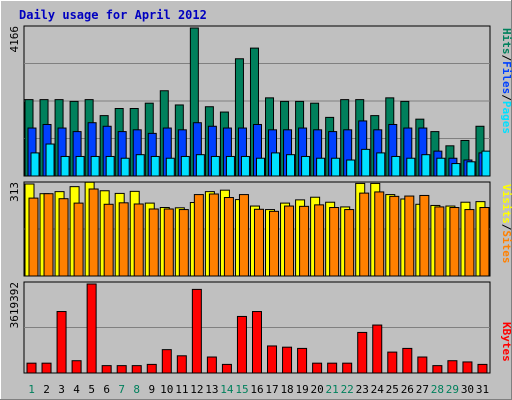  I want to click on day-label-18: 18, so click(286, 389).